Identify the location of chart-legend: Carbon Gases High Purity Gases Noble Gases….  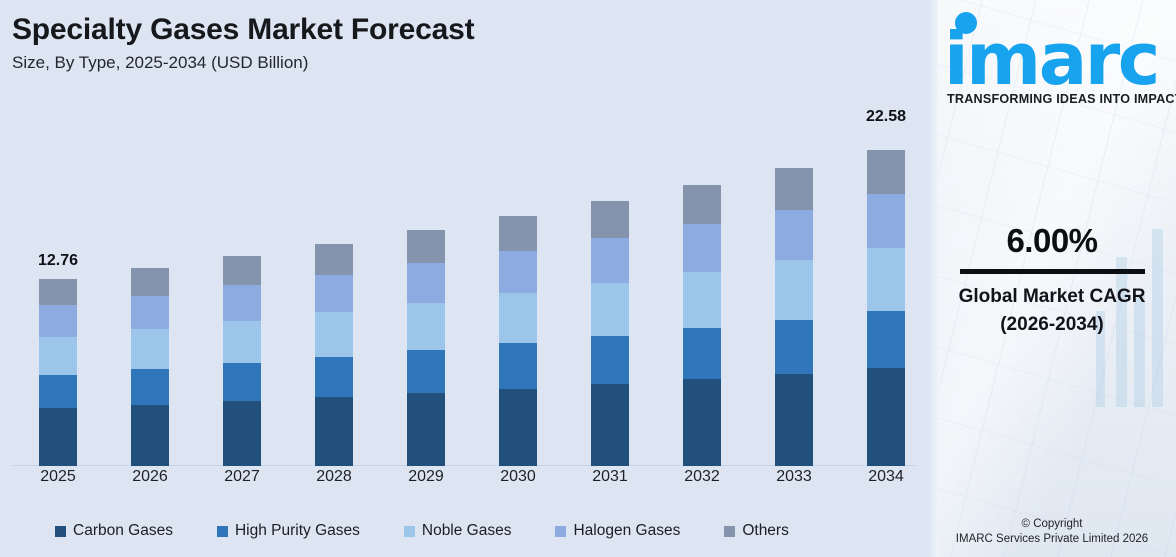
(464, 531).